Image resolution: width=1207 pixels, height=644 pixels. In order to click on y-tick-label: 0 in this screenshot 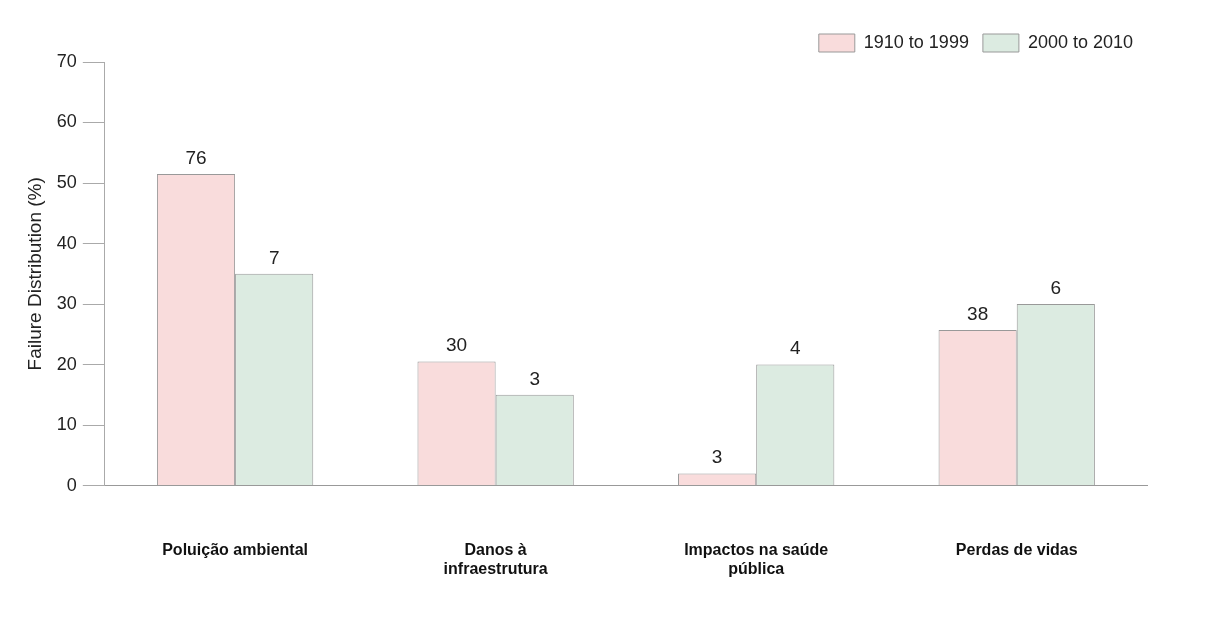, I will do `click(71, 484)`.